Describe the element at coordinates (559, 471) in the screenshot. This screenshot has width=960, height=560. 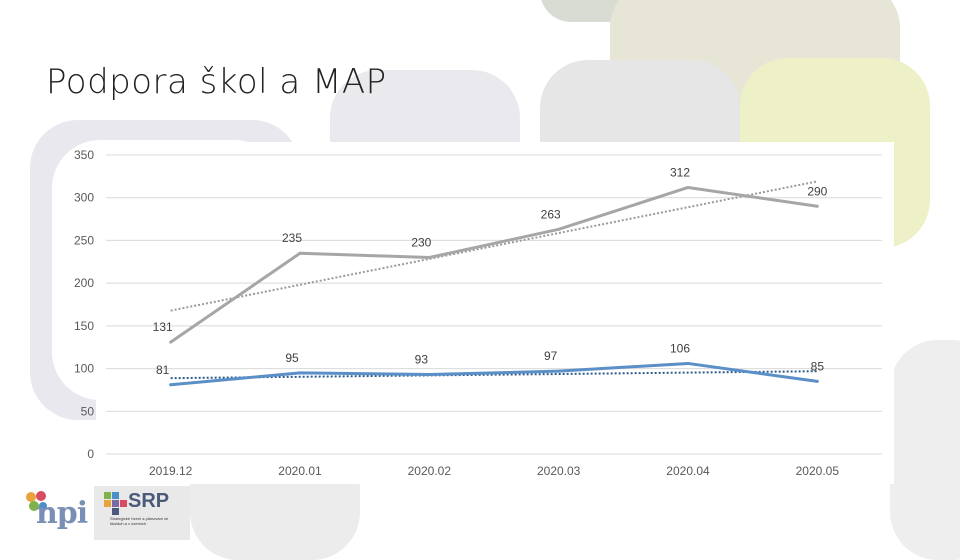
I see `x-tick-label: 2020.03` at that location.